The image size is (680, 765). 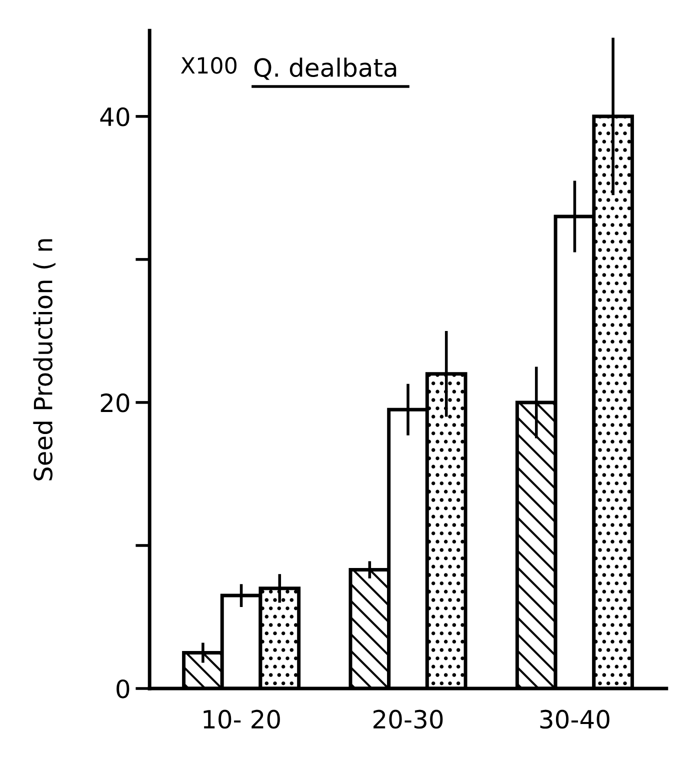 What do you see at coordinates (575, 719) in the screenshot?
I see `x-tick-label: 30-40` at bounding box center [575, 719].